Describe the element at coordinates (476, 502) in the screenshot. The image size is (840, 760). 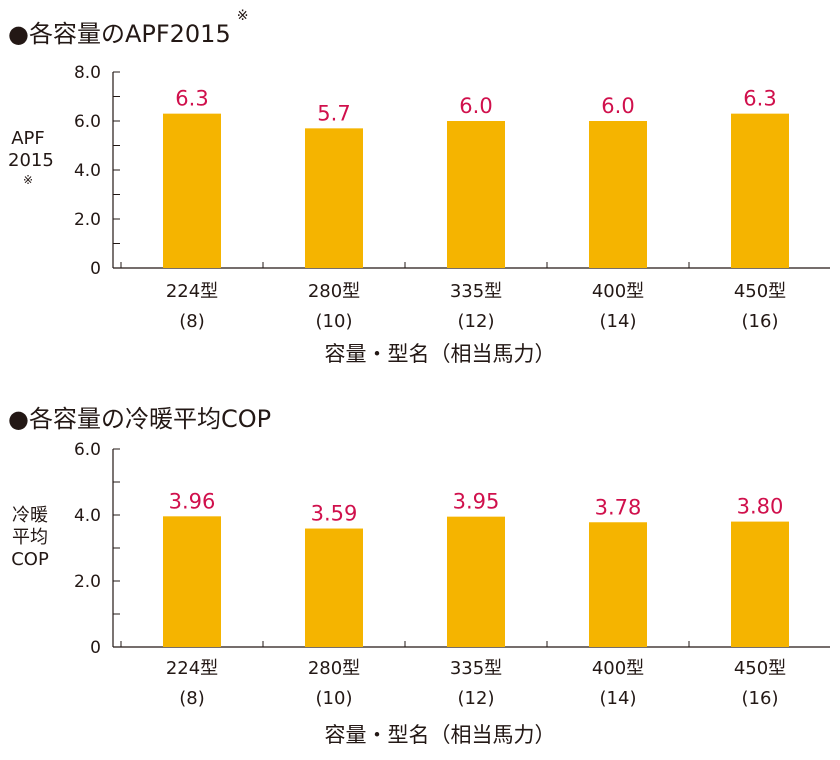
I see `data-label: 3.95` at that location.